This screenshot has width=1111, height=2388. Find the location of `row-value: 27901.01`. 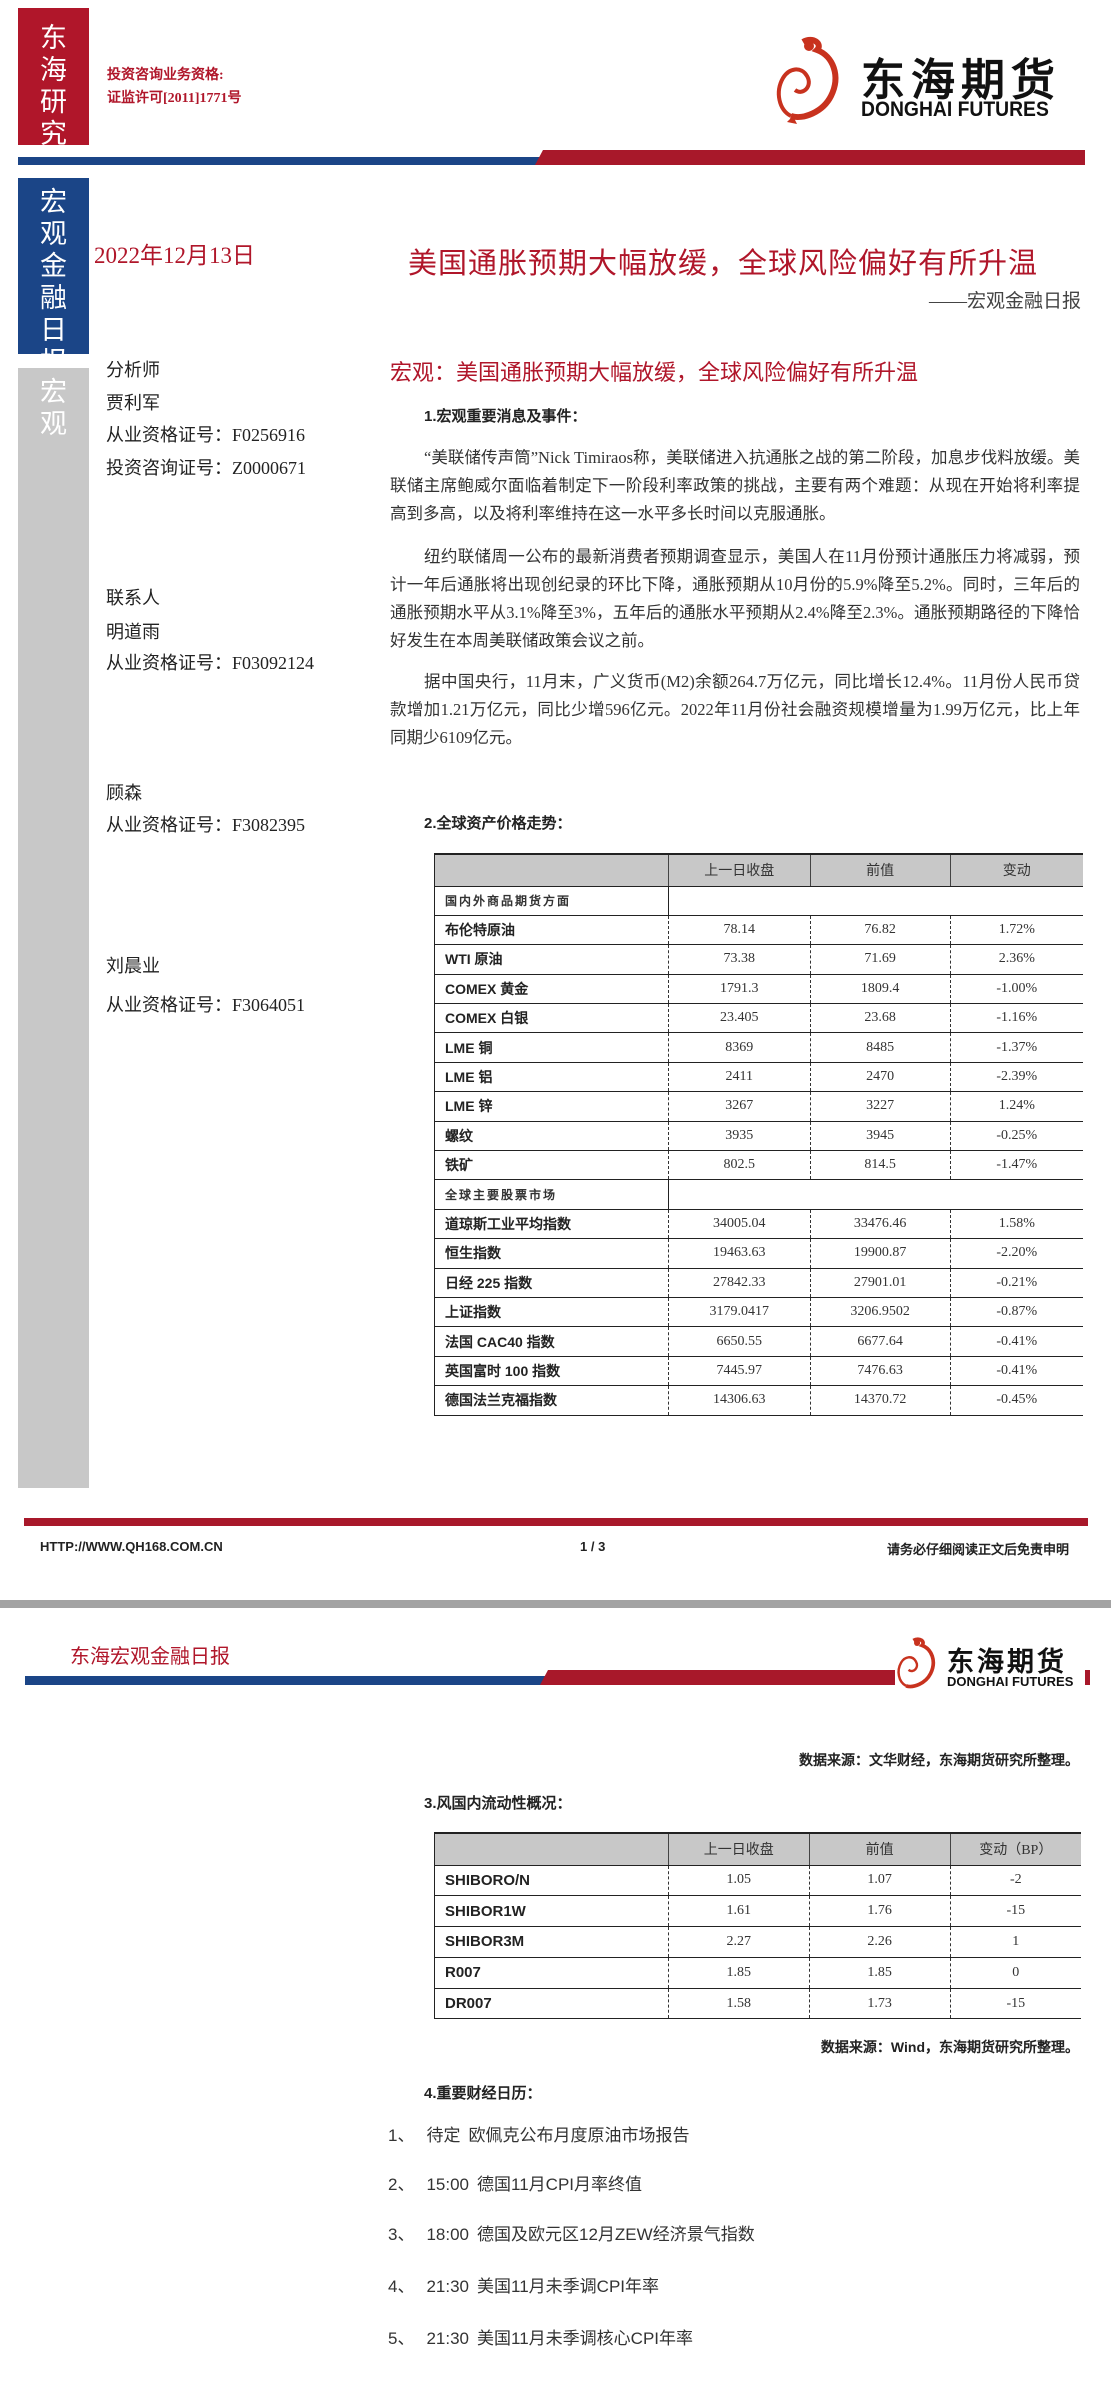

row-value: 27901.01 is located at coordinates (880, 1282).